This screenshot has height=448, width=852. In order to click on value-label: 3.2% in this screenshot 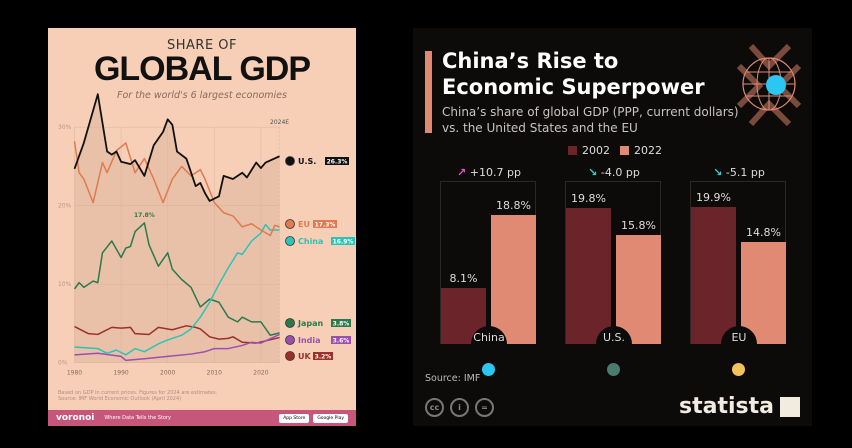, I will do `click(323, 357)`.